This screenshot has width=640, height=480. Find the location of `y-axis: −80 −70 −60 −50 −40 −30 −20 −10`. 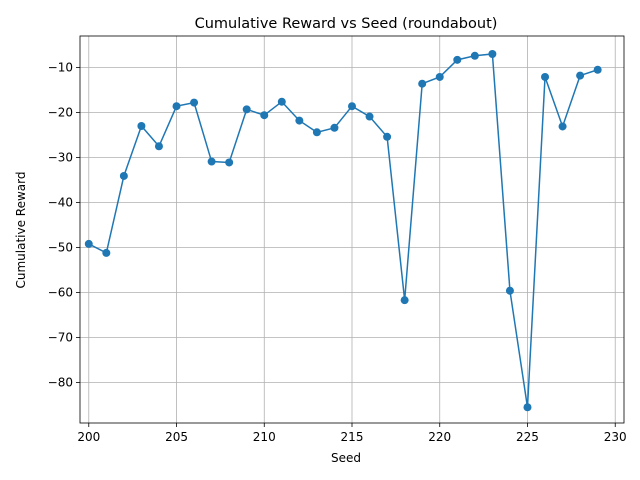

y-axis: −80 −70 −60 −50 −40 −30 −20 −10 is located at coordinates (64, 225).